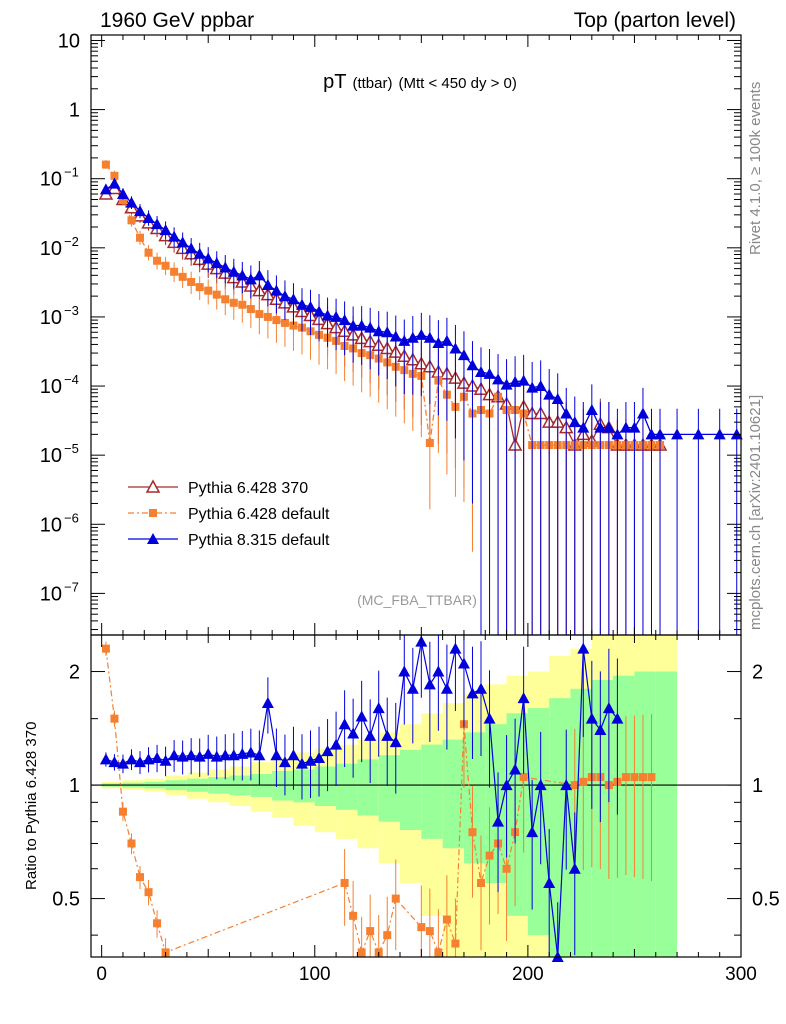  What do you see at coordinates (259, 514) in the screenshot?
I see `legend-label: Pythia 6.428 default` at bounding box center [259, 514].